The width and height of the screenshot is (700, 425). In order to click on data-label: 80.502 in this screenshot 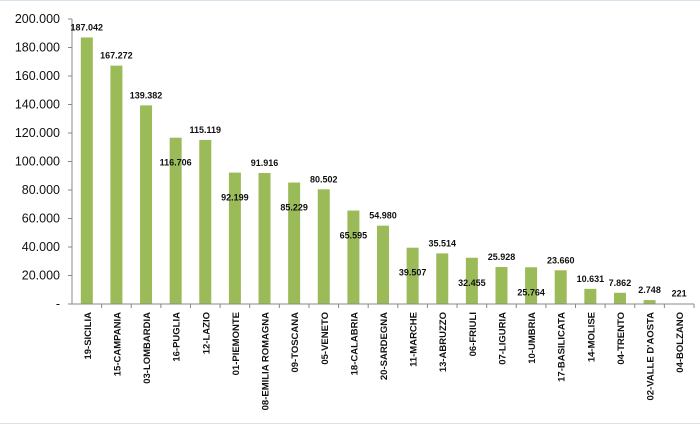, I will do `click(324, 179)`.